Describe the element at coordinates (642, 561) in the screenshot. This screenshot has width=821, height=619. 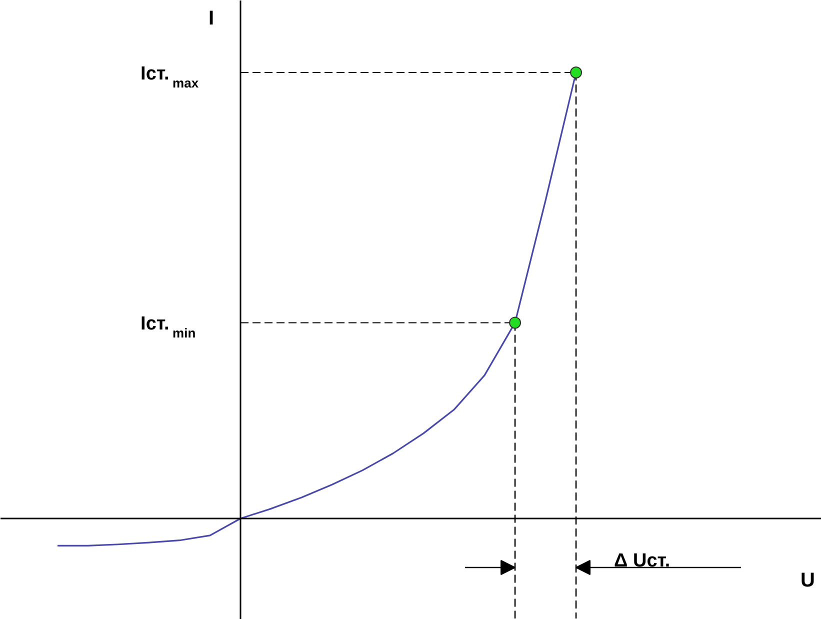
I see `text: Δ Uст.` at that location.